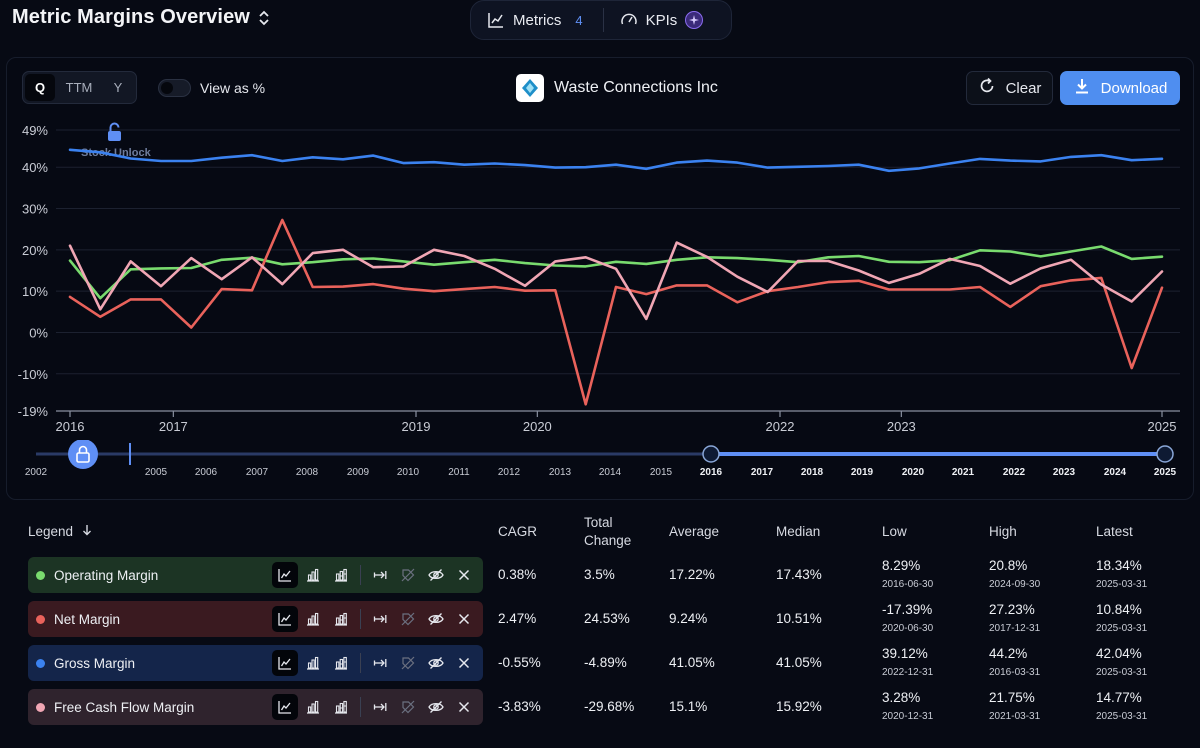  I want to click on timeline-year-label: 2022, so click(1014, 472).